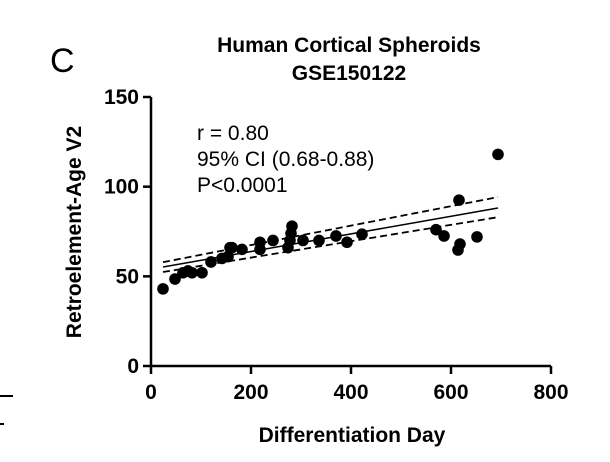 This screenshot has width=610, height=462. I want to click on annotation-p: P<0.0001, so click(242, 185).